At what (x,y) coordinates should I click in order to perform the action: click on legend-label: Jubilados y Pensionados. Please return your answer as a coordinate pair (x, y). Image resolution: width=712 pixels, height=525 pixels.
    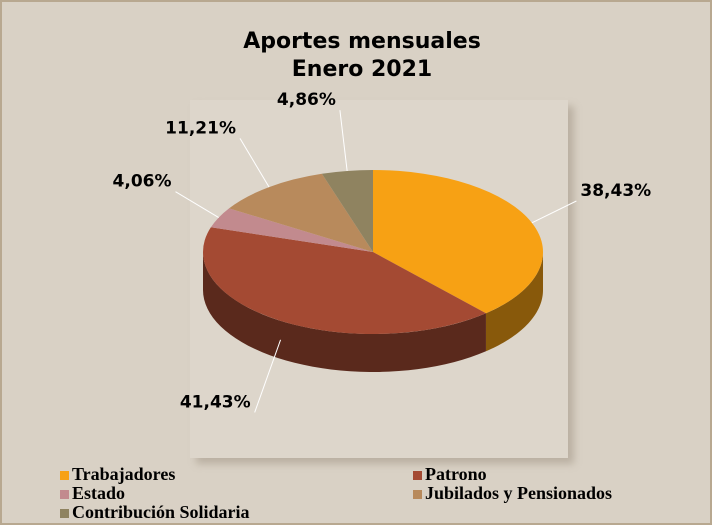
    Looking at the image, I should click on (518, 493).